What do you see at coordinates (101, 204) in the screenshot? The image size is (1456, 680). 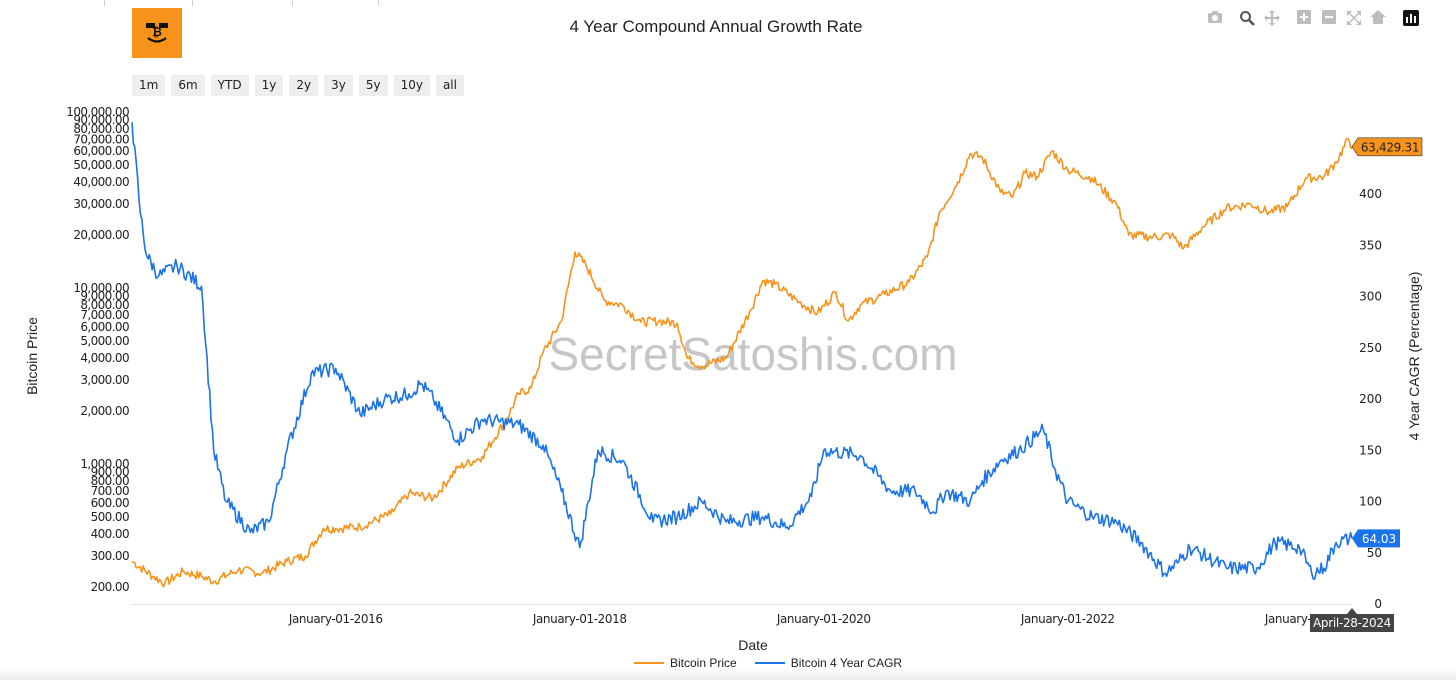 I see `y-left-tick-label: 30,000.00` at bounding box center [101, 204].